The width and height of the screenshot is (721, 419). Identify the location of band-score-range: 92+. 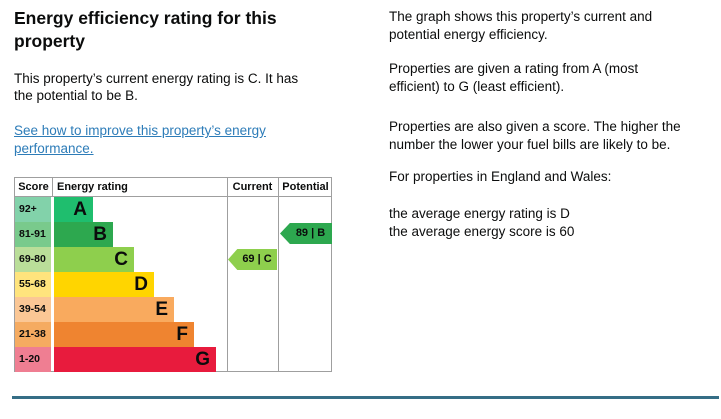
(33, 209).